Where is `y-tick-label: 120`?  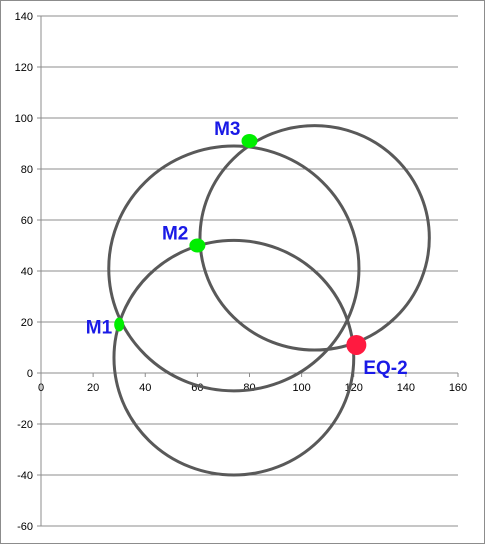 y-tick-label: 120 is located at coordinates (24, 68).